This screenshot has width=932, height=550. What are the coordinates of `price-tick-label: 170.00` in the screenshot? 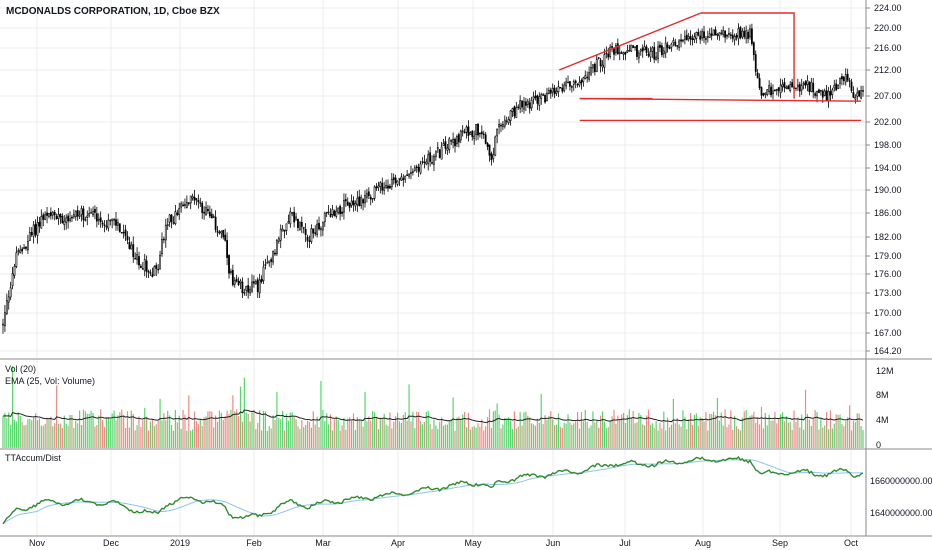 It's located at (888, 313).